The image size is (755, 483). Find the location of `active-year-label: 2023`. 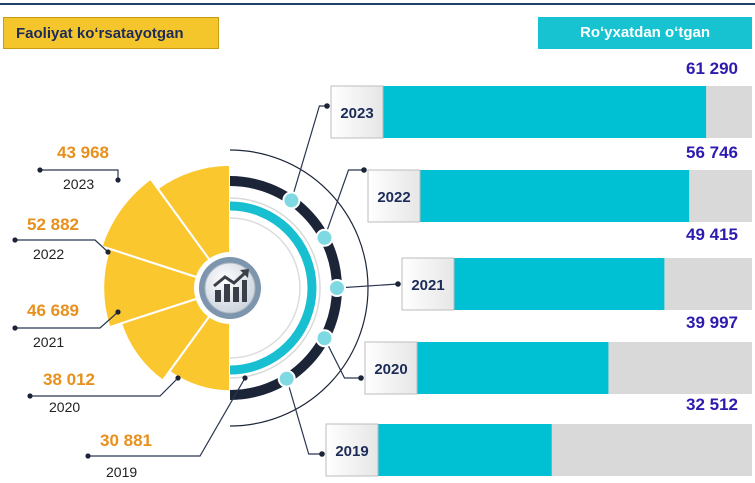

active-year-label: 2023 is located at coordinates (78, 184).